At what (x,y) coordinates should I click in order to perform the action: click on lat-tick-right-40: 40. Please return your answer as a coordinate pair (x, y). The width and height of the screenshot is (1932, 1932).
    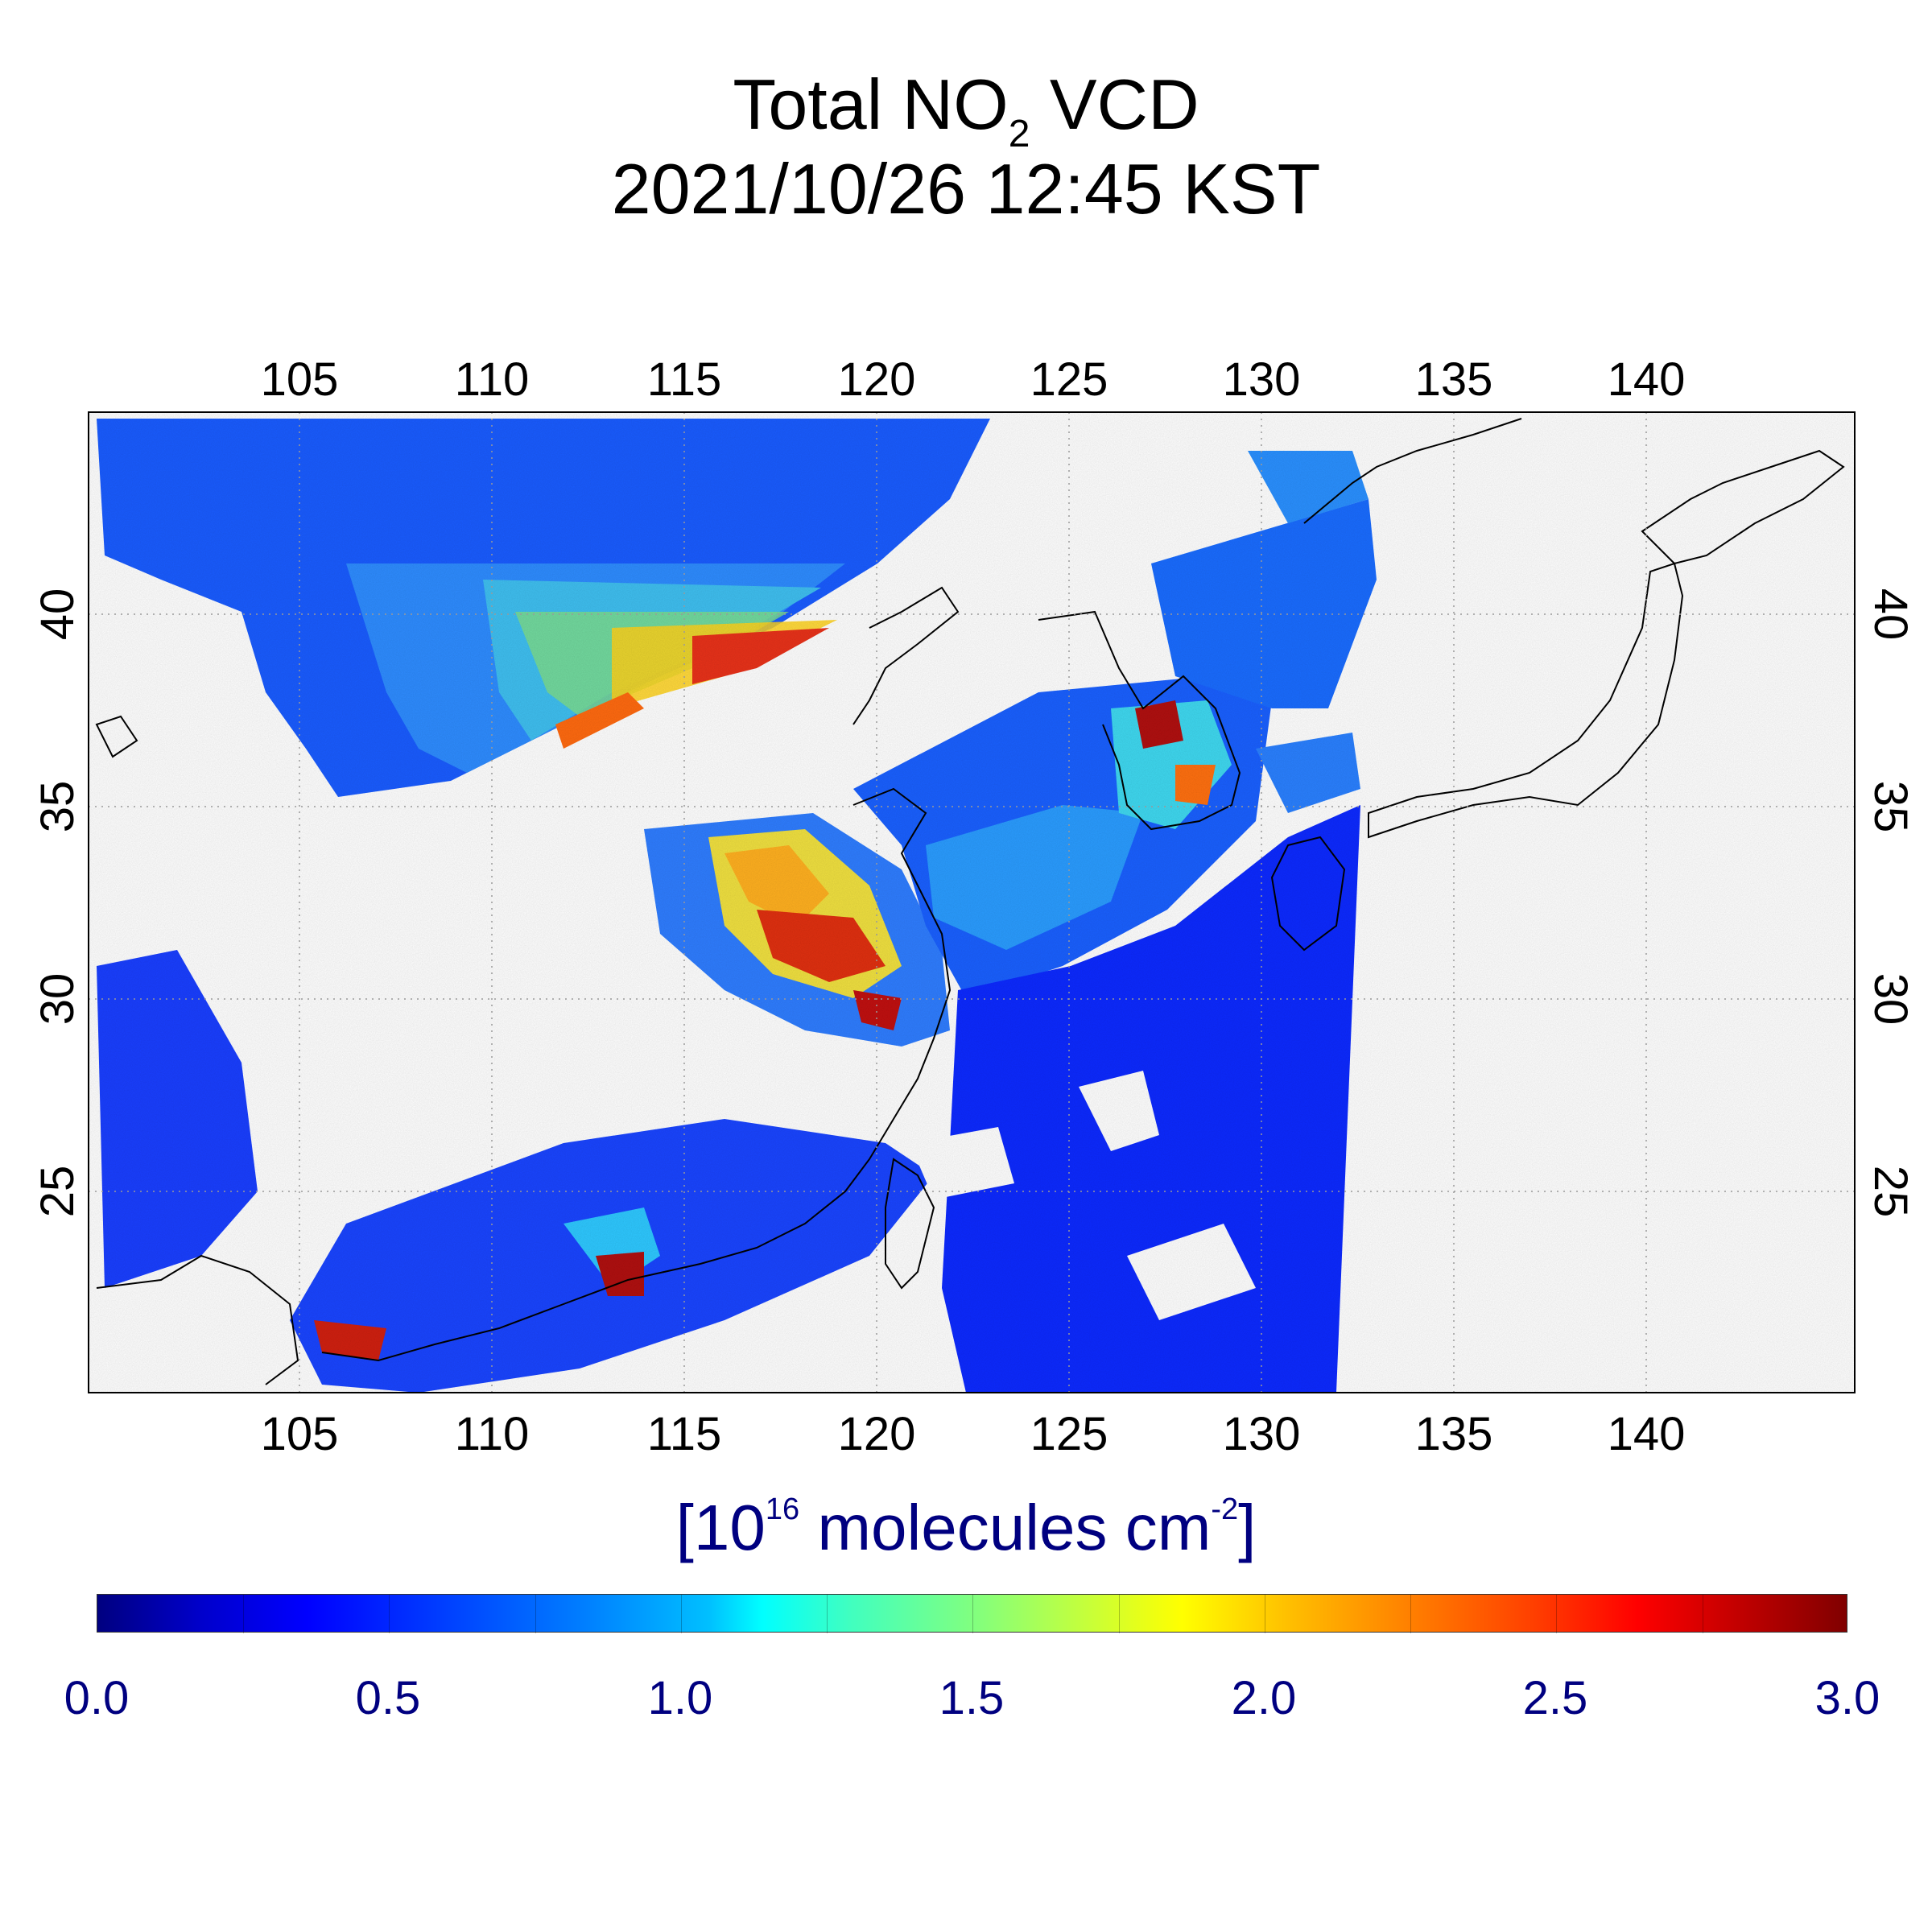
    Looking at the image, I should click on (1890, 614).